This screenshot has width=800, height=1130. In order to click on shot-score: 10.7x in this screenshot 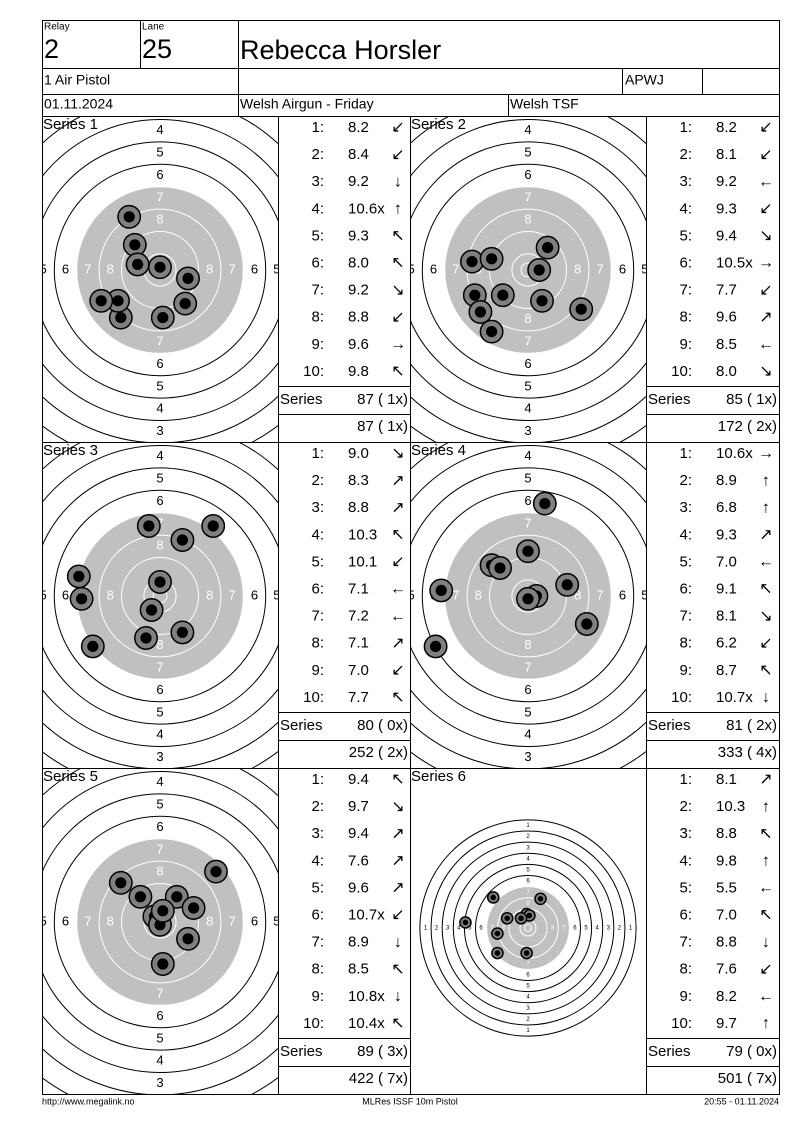, I will do `click(366, 914)`.